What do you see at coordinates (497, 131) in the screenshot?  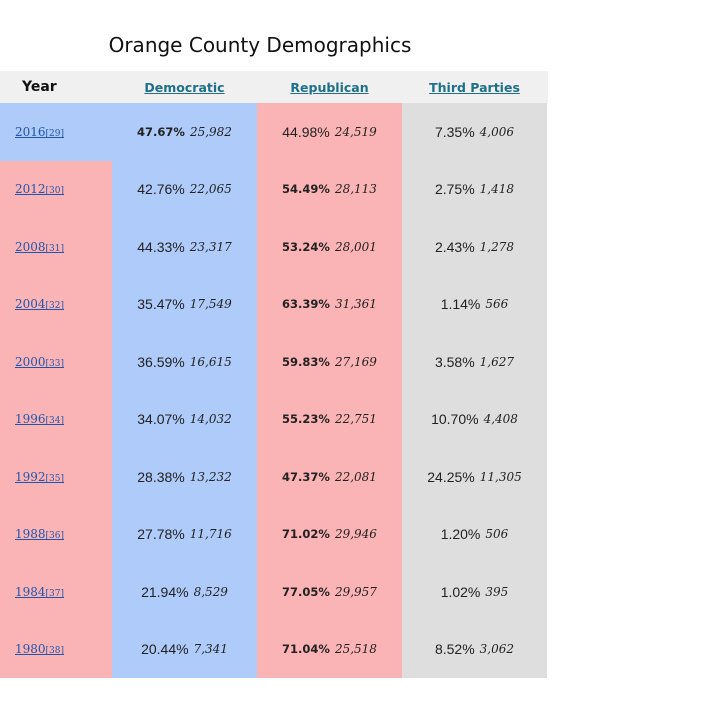 I see `third-parties-votes: 4,006` at bounding box center [497, 131].